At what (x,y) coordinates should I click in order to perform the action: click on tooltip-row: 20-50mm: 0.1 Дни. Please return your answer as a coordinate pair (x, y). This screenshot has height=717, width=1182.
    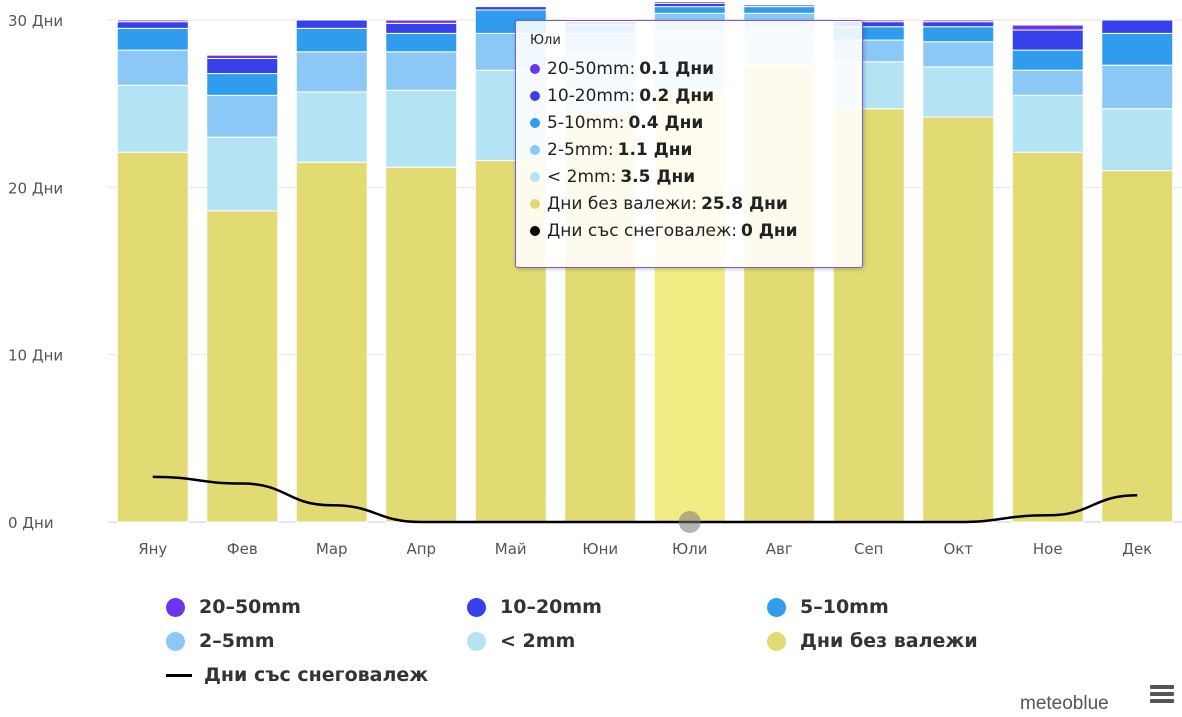
    Looking at the image, I should click on (696, 68).